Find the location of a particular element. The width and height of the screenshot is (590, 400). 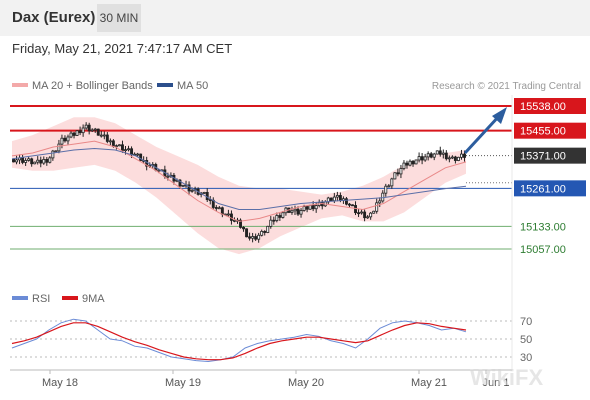

rsi-tick-label: 30 is located at coordinates (526, 358).